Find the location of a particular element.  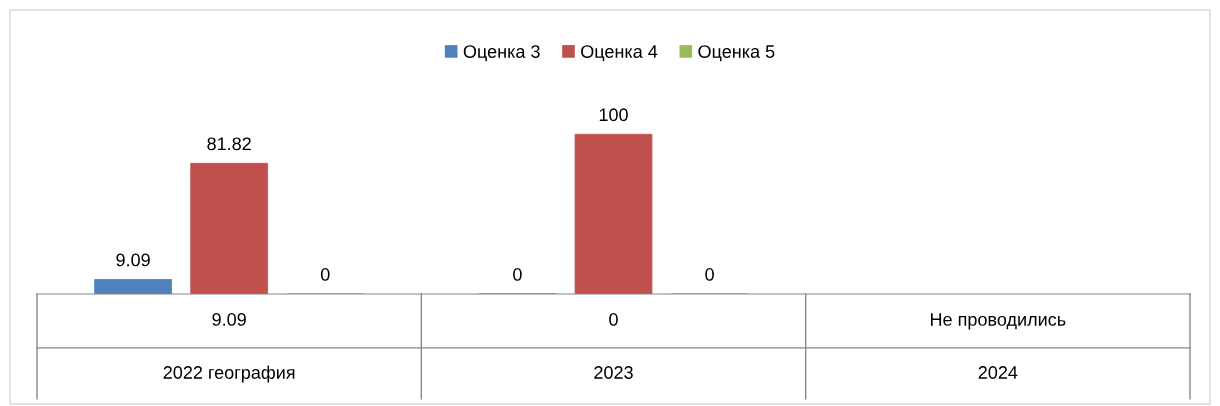

annotation: 0 is located at coordinates (517, 274).